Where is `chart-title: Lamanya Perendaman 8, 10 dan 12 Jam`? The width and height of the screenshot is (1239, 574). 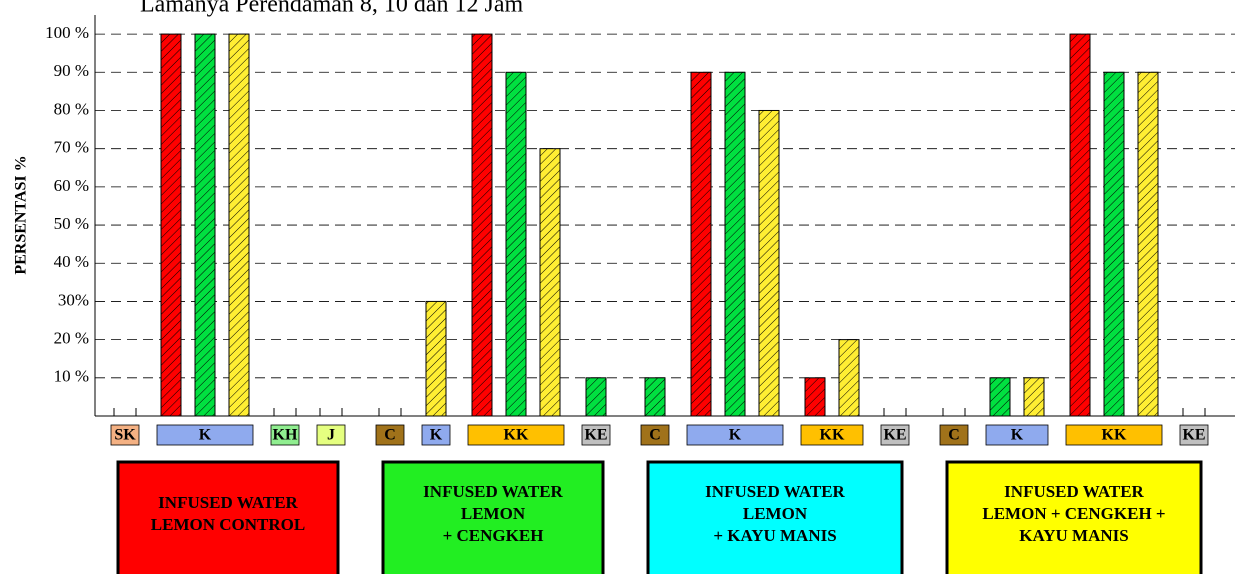 chart-title: Lamanya Perendaman 8, 10 dan 12 Jam is located at coordinates (332, 9).